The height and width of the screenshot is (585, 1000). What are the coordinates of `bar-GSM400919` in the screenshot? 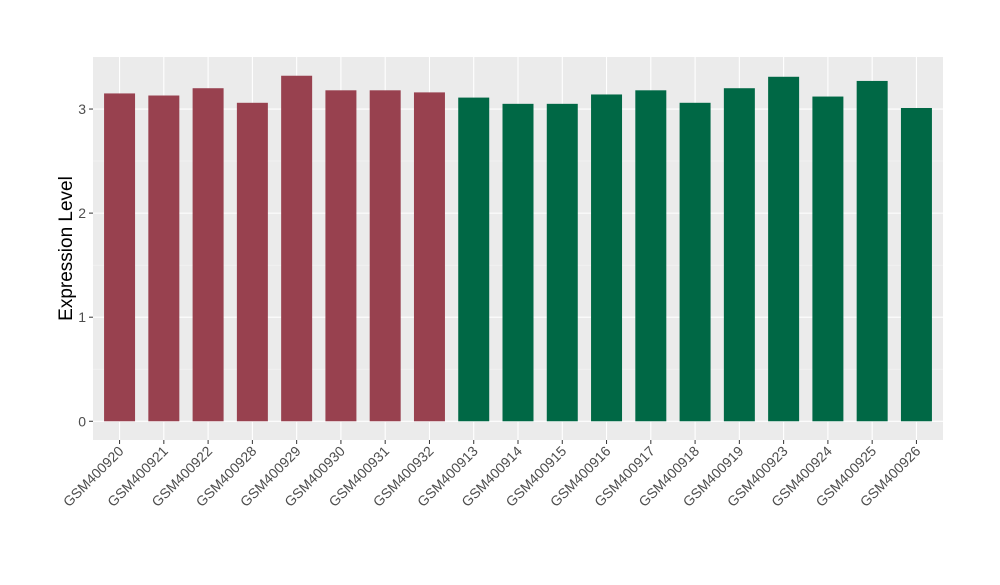 It's located at (739, 255).